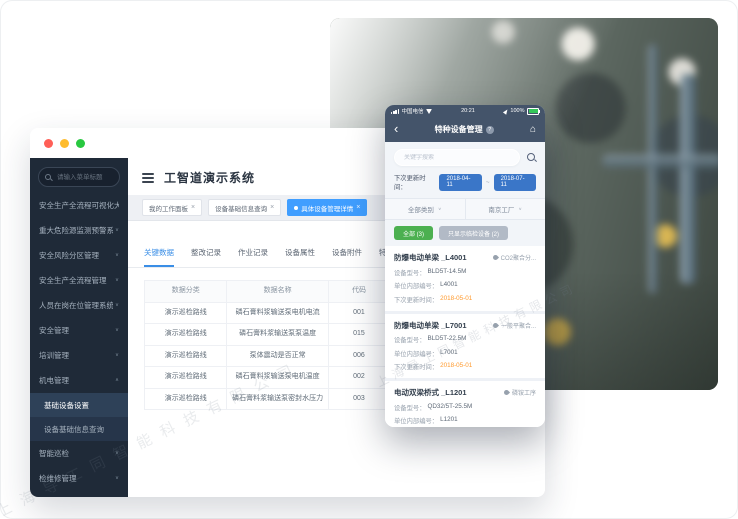 This screenshot has height=519, width=738. Describe the element at coordinates (327, 207) in the screenshot. I see `view-tab-chip: 具体设备管理详情 ×` at that location.